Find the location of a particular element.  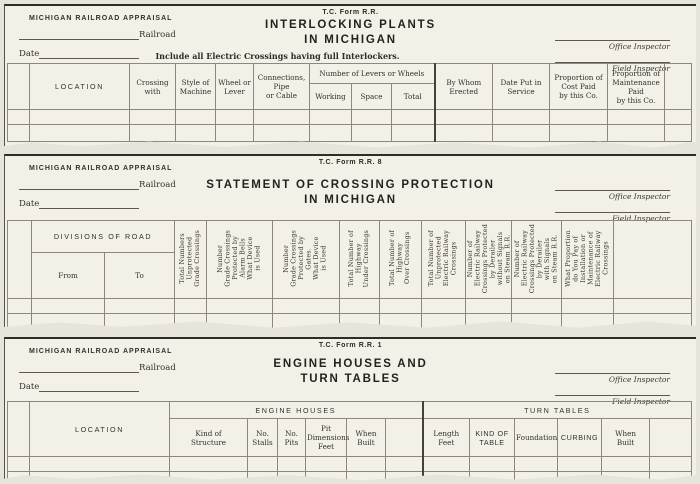

col-highway-over-crossings: Total Number of Highway Over Crossings is located at coordinates (401, 259).